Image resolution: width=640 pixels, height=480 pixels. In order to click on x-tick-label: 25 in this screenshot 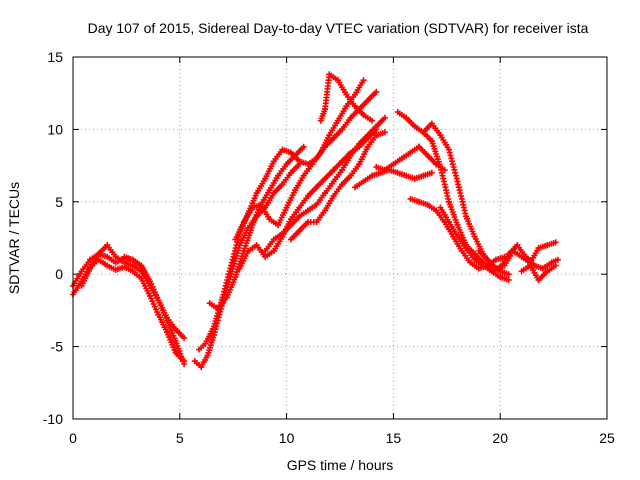, I will do `click(607, 438)`.